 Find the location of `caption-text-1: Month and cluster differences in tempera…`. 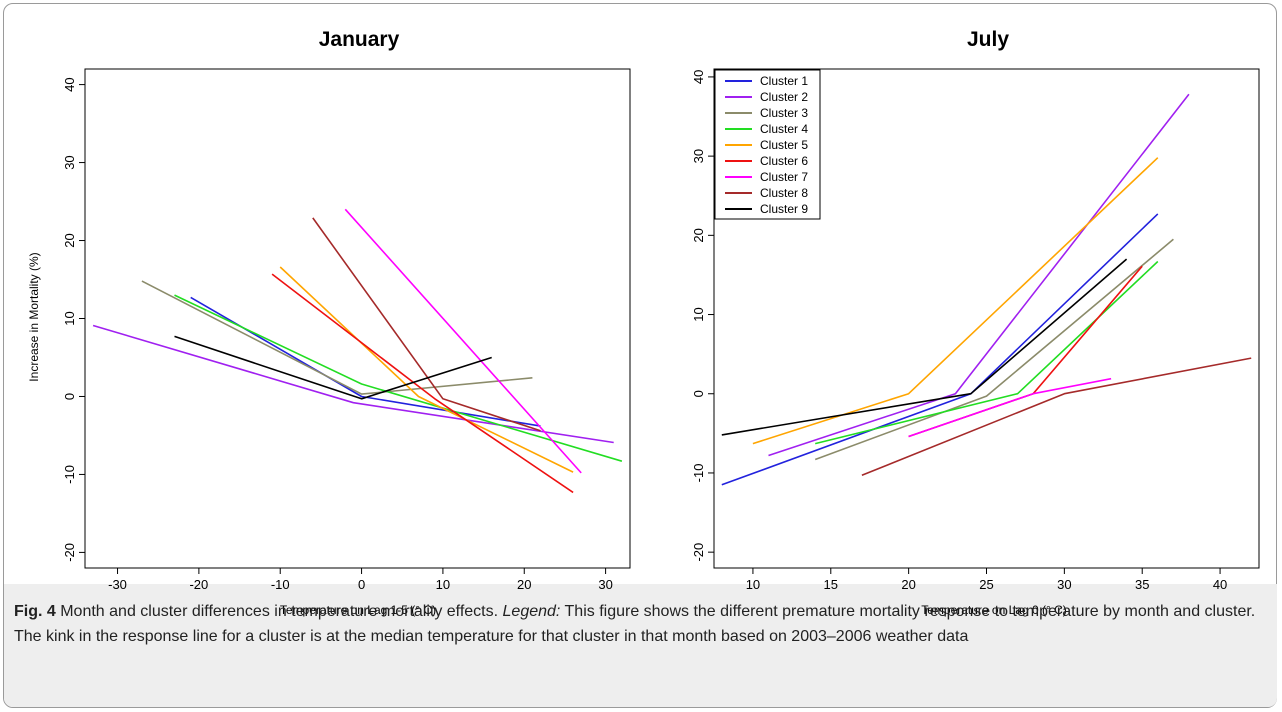

caption-text-1: Month and cluster differences in tempera… is located at coordinates (279, 611).